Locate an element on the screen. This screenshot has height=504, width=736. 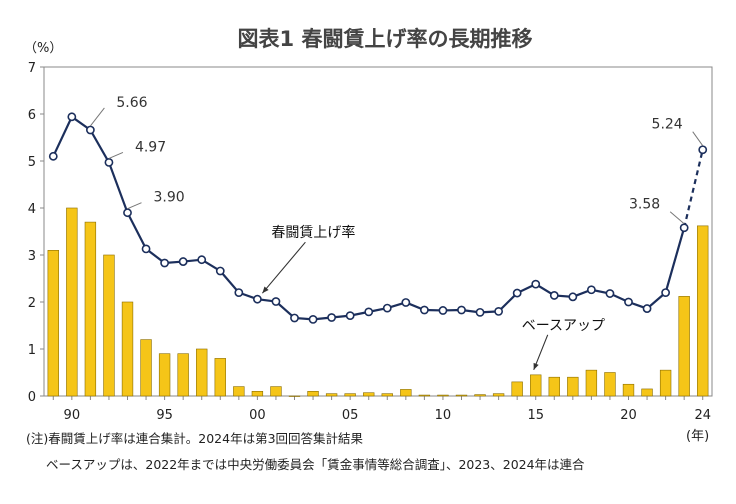
series-label-line: 春闘賃上げ率 is located at coordinates (313, 232).